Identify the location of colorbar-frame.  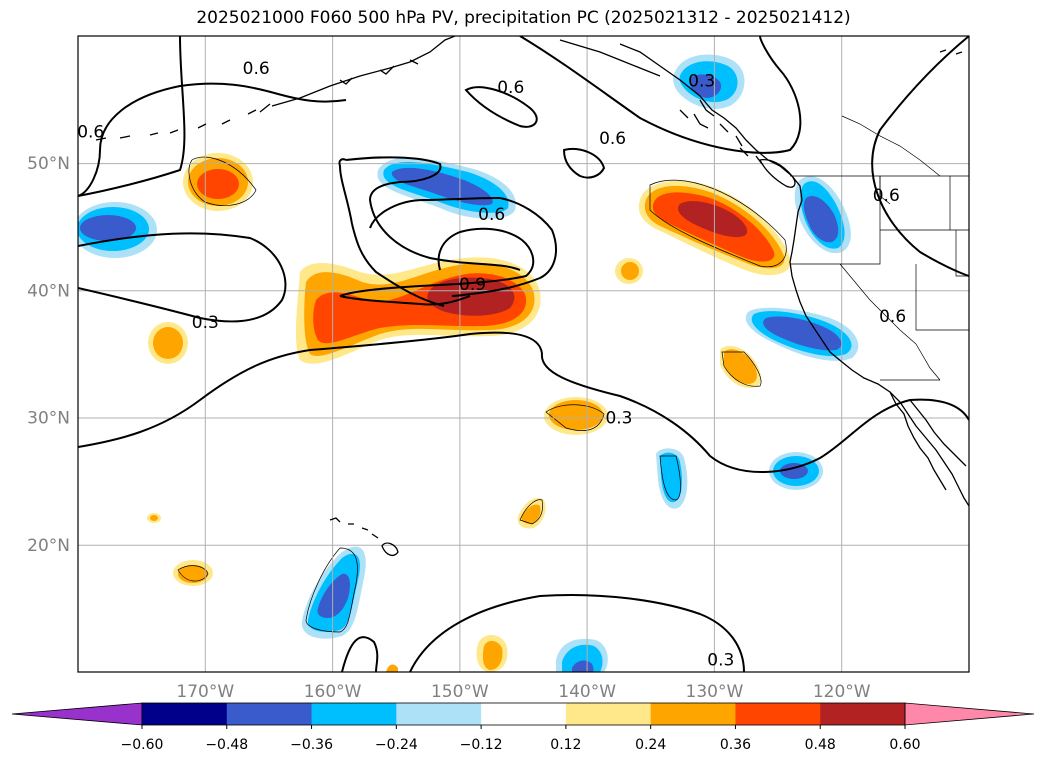
(523, 714).